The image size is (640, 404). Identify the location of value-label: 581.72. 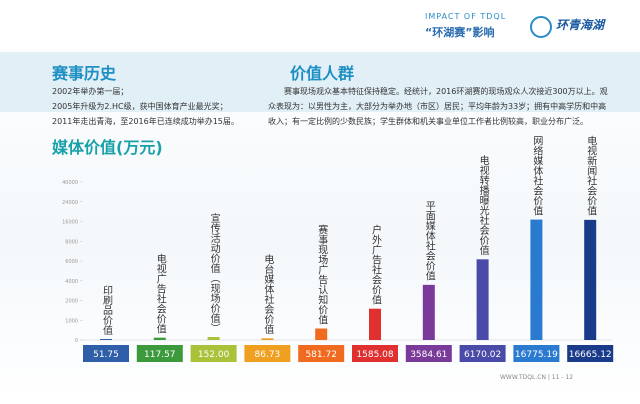
(321, 355).